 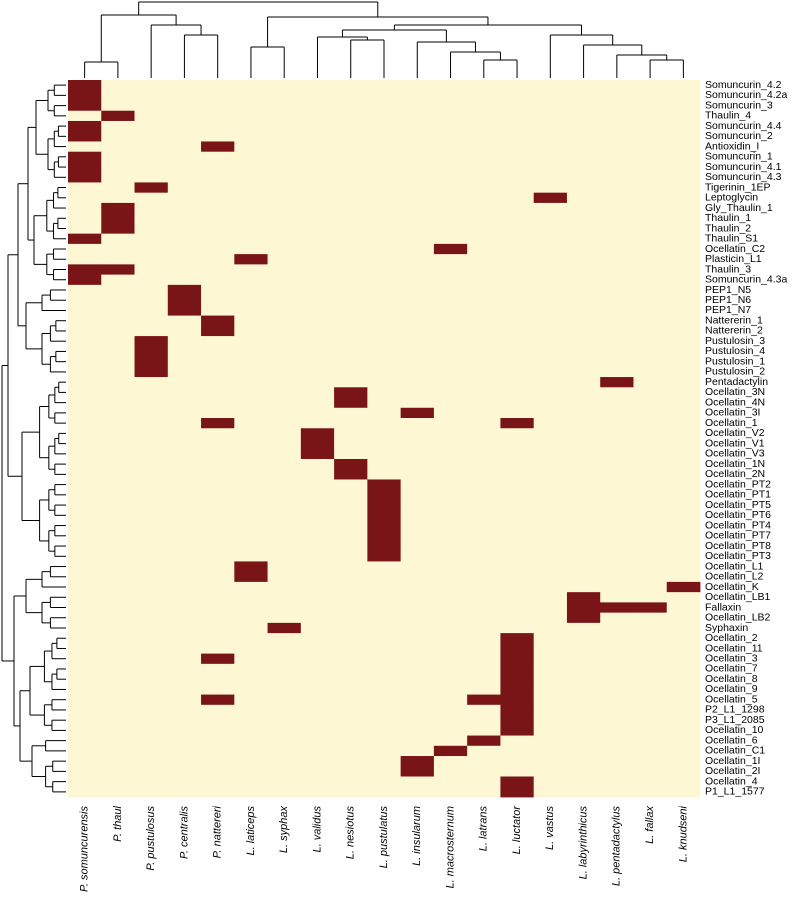 What do you see at coordinates (734, 320) in the screenshot?
I see `row-label: Nattererin_1` at bounding box center [734, 320].